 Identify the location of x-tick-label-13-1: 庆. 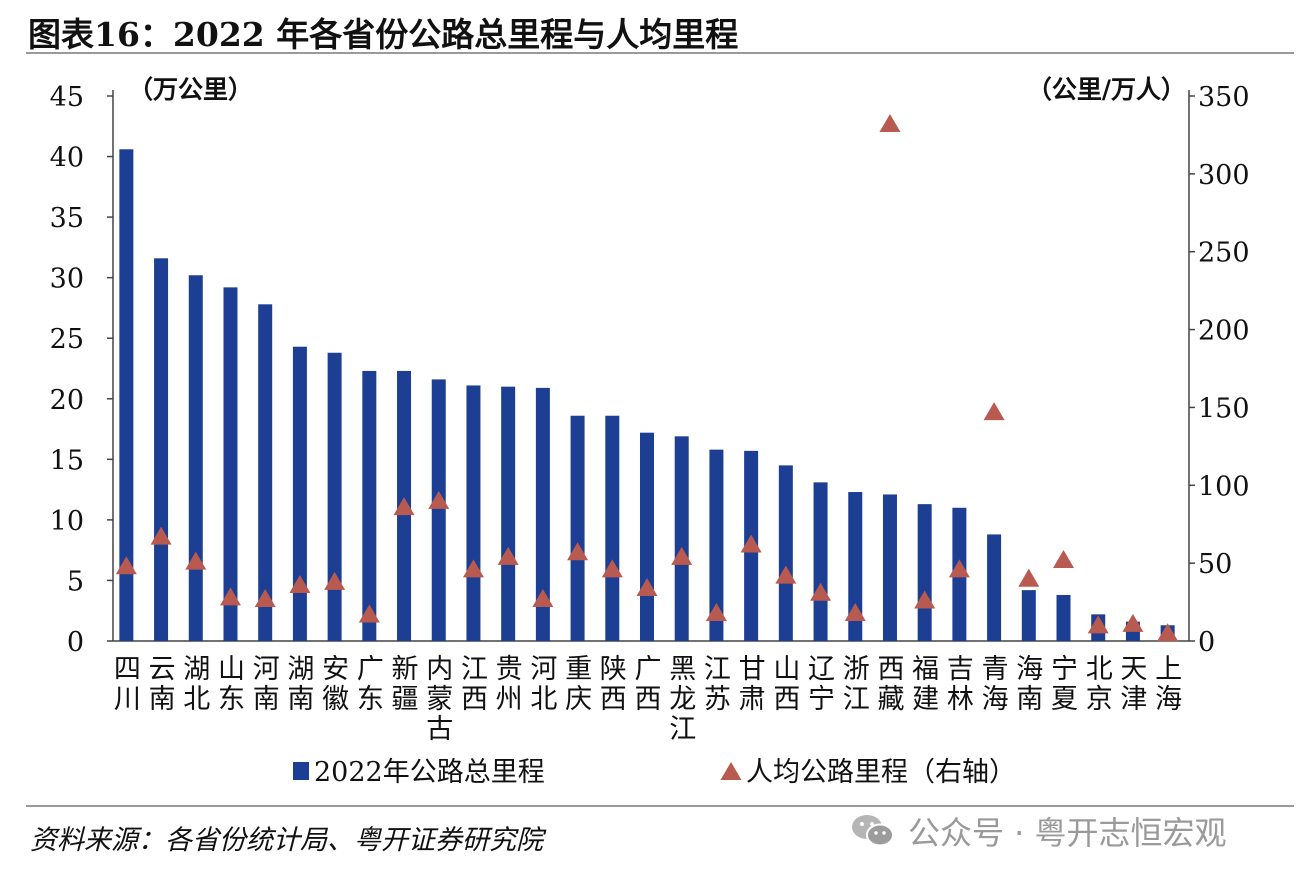
(578, 699).